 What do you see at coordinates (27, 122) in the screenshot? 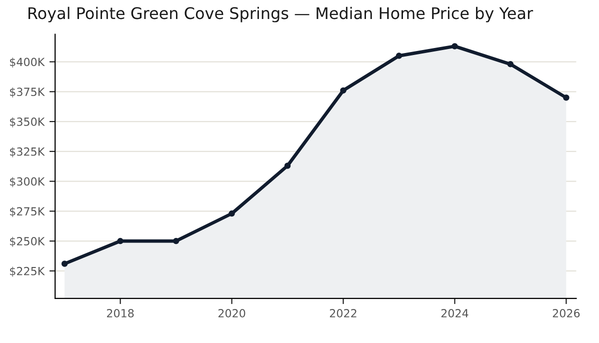
I see `y-tick-label: $350K` at bounding box center [27, 122].